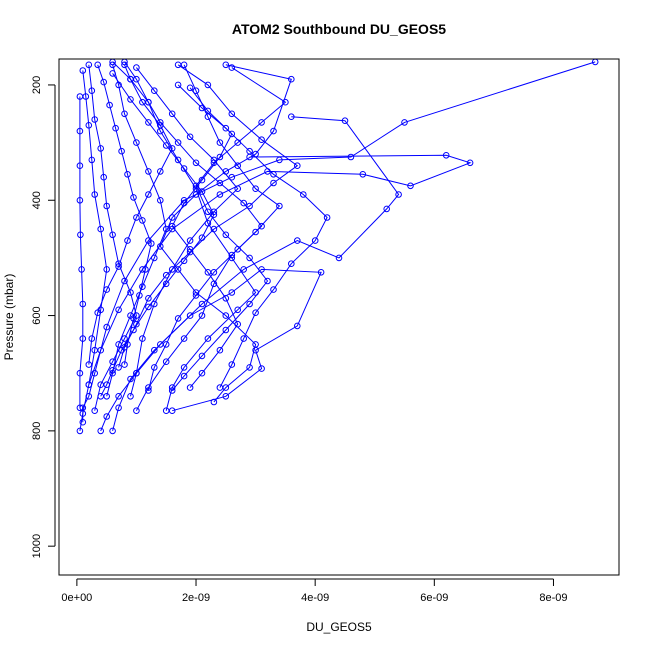  I want to click on x-tick-label: 2e-09, so click(196, 598).